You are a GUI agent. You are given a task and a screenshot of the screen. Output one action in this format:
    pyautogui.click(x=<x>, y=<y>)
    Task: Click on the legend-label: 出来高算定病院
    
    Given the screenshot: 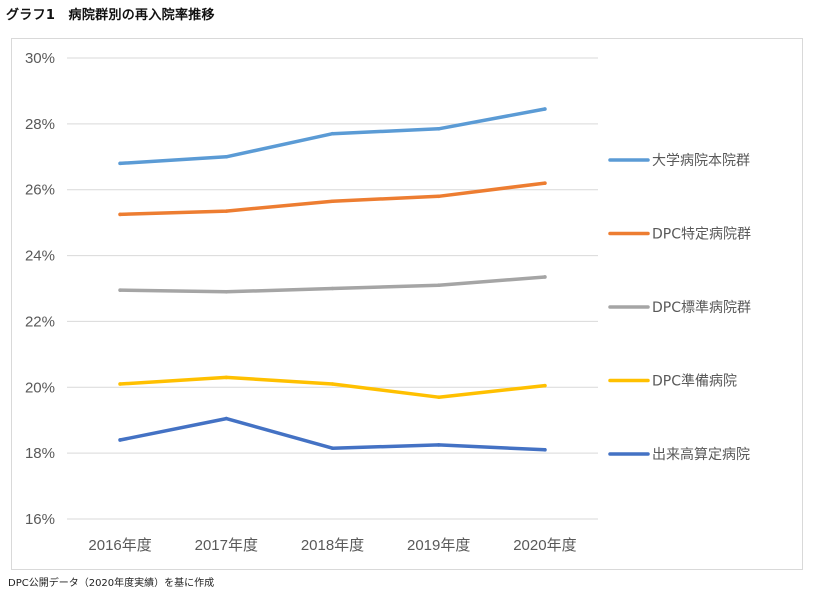 What is the action you would take?
    pyautogui.click(x=701, y=454)
    